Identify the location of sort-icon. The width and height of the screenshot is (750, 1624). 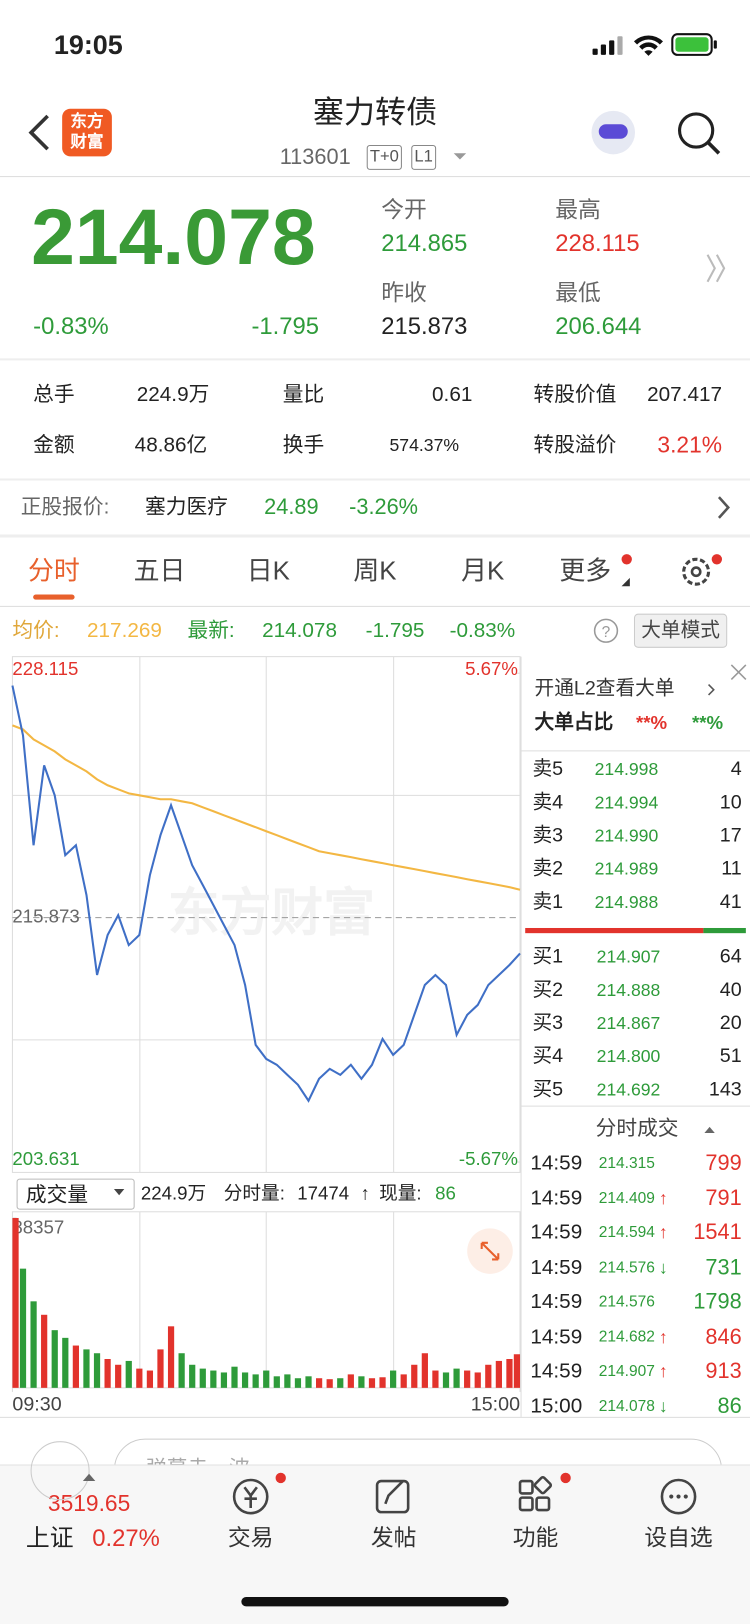
(709, 1130).